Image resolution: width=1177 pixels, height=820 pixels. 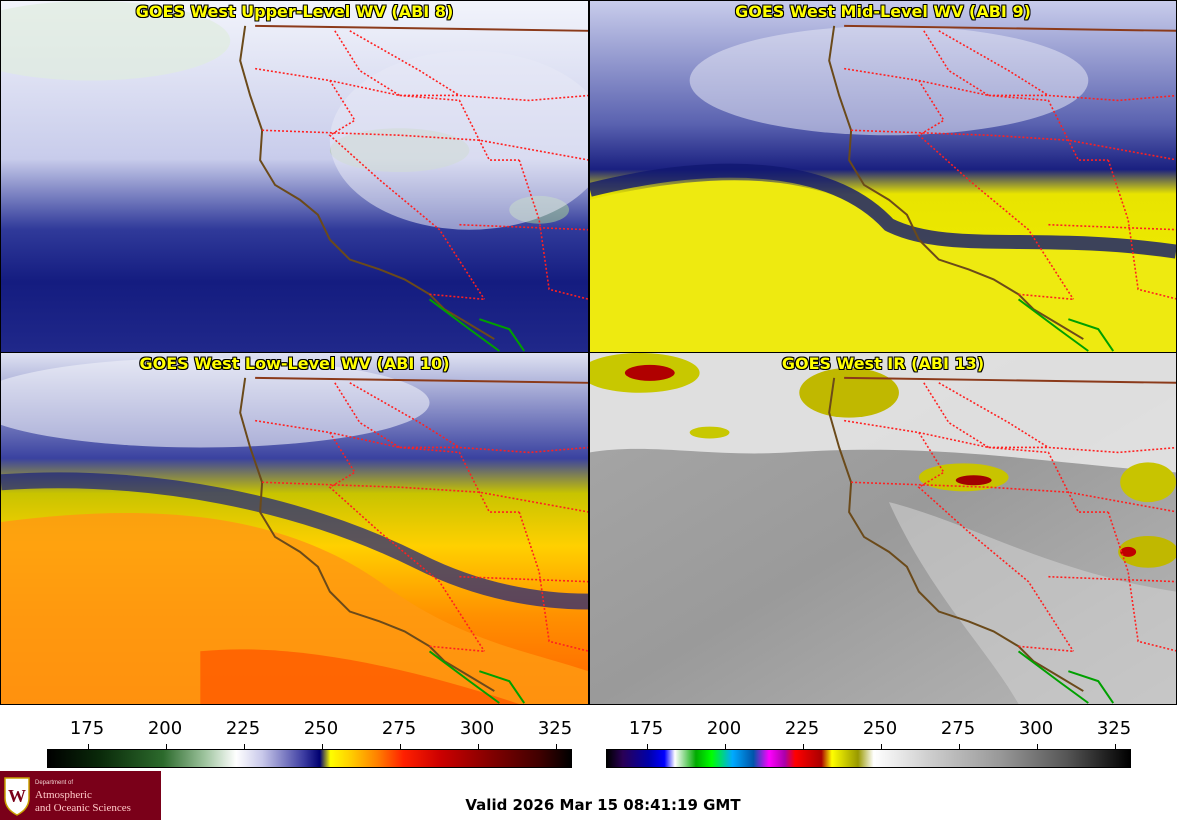 What do you see at coordinates (294, 729) in the screenshot?
I see `wv-colorbar-ticks: 175 200 225 250 275 300 325` at bounding box center [294, 729].